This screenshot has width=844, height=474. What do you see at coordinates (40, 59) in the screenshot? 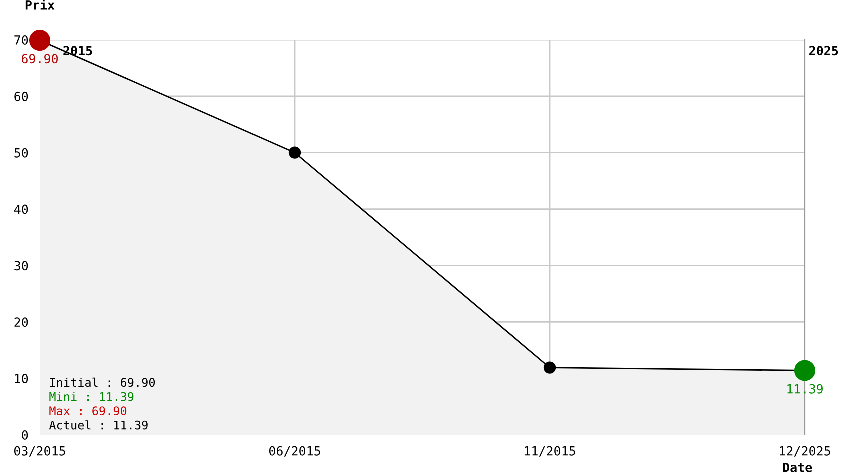
I see `data-label: 69.90` at bounding box center [40, 59].